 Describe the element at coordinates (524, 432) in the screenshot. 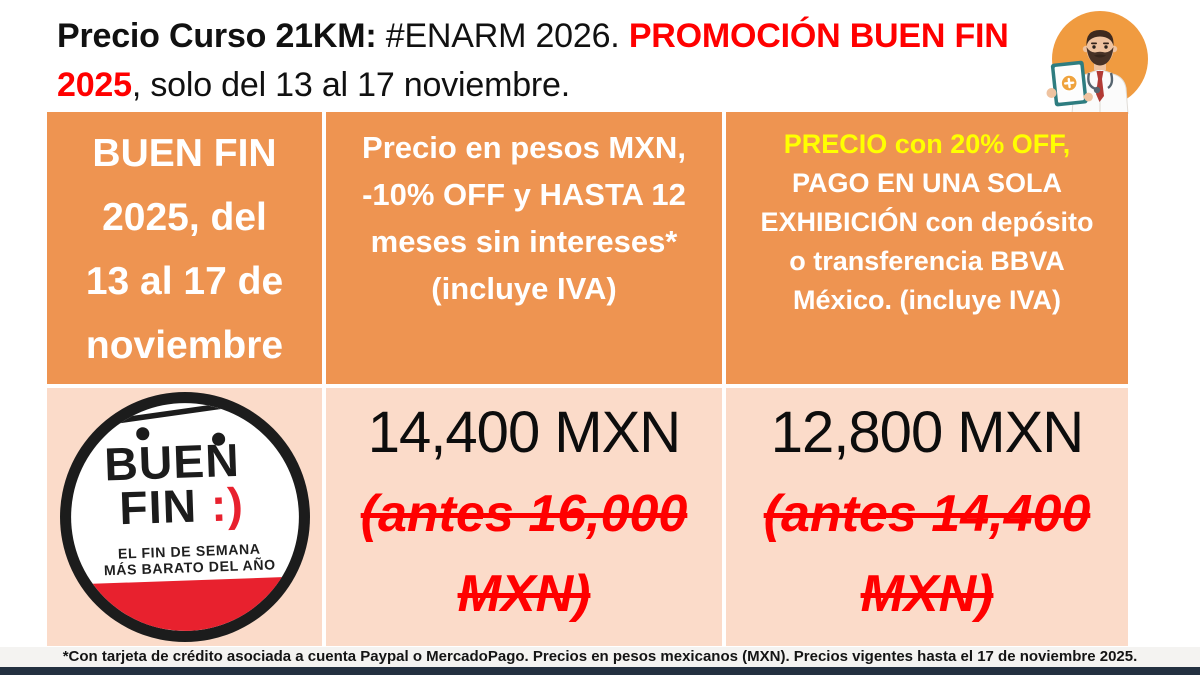

I see `price-installments: 14,400 MXN` at that location.